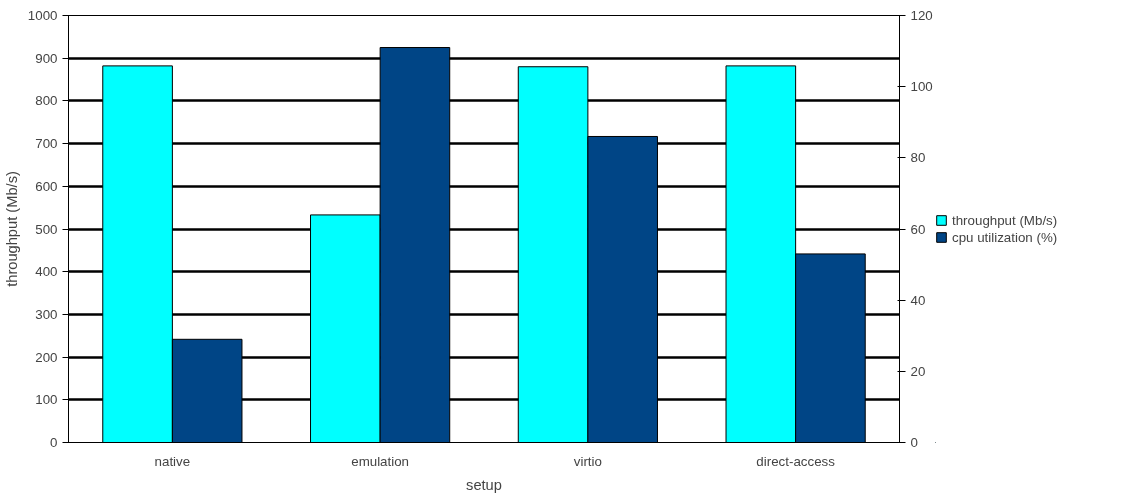 Image resolution: width=1137 pixels, height=497 pixels. What do you see at coordinates (587, 461) in the screenshot?
I see `x-tick-label: virtio` at bounding box center [587, 461].